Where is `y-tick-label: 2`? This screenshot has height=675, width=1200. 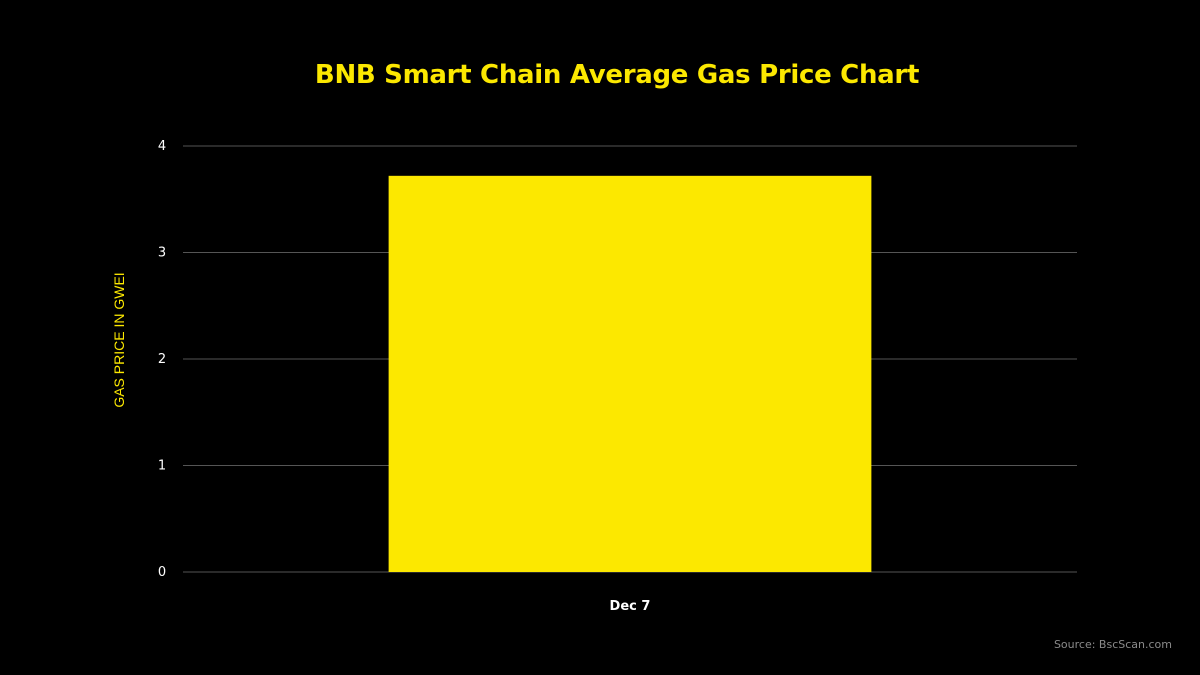 y-tick-label: 2 is located at coordinates (162, 359).